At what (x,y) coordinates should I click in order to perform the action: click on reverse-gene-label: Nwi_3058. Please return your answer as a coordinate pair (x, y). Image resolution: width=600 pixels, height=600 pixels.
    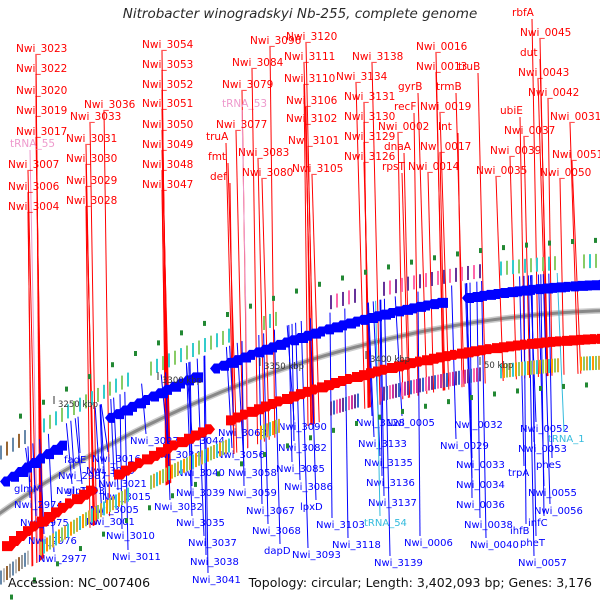
    Looking at the image, I should click on (252, 473).